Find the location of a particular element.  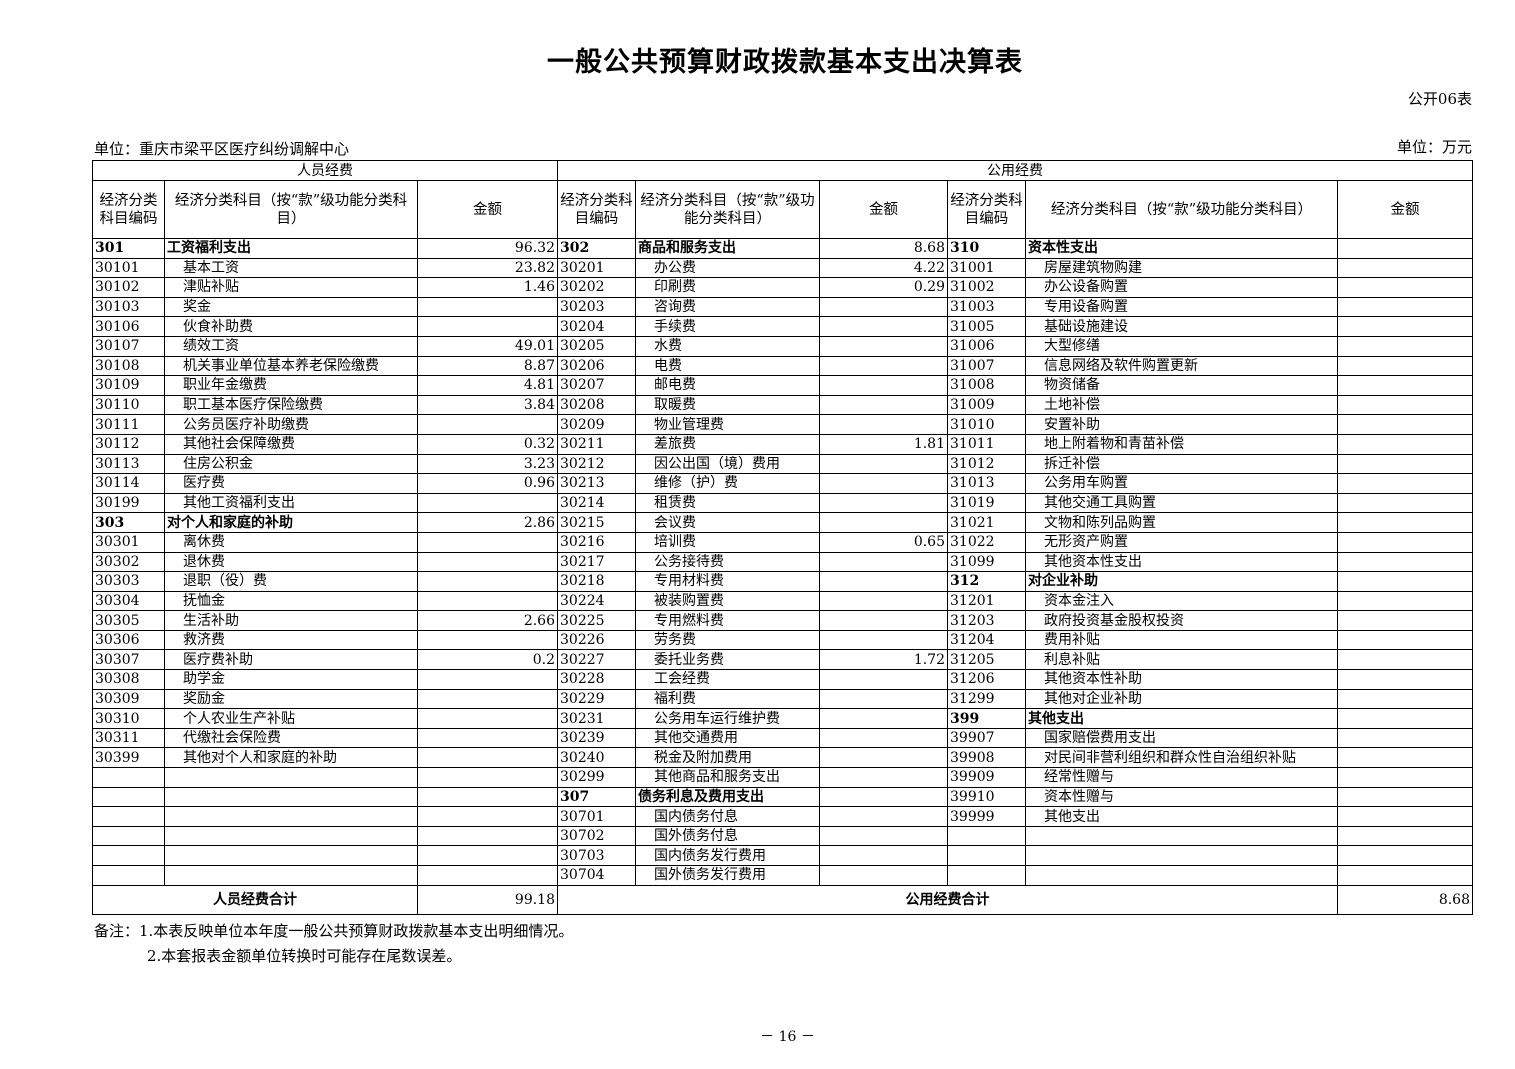

table-row: 30302 退休费 30217 公务接待费 31099 其他资本性支出 is located at coordinates (782, 562).